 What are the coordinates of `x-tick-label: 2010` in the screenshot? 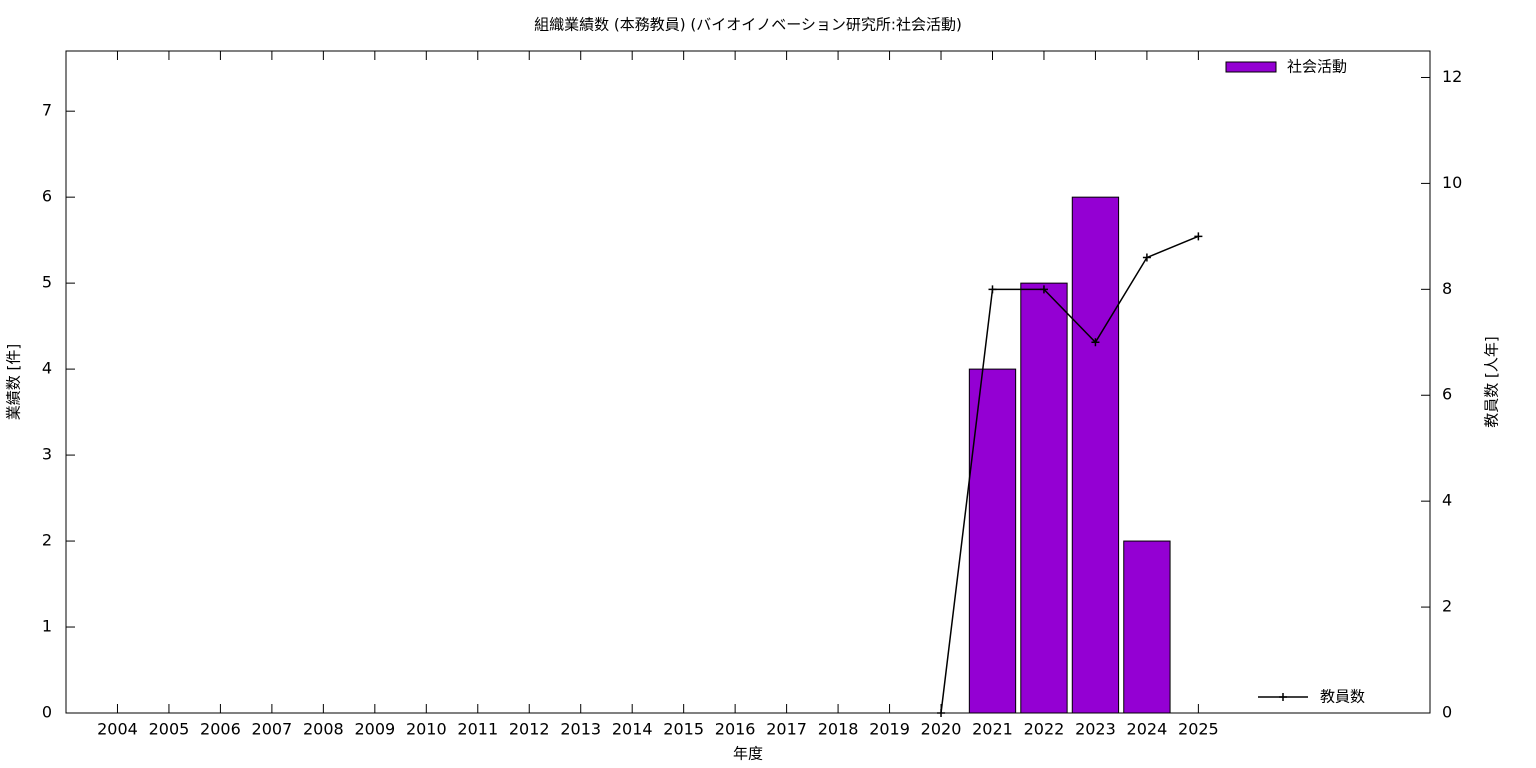 It's located at (426, 729).